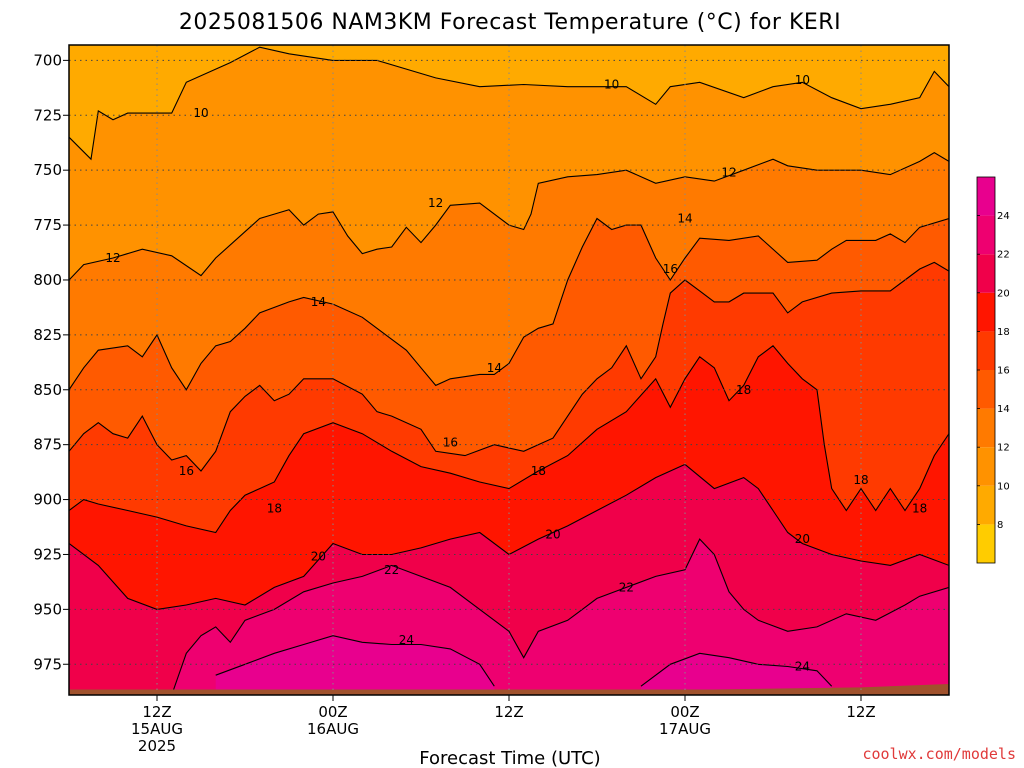 This screenshot has width=1024, height=768. Describe the element at coordinates (1003, 371) in the screenshot. I see `colorbar-label: 16` at that location.